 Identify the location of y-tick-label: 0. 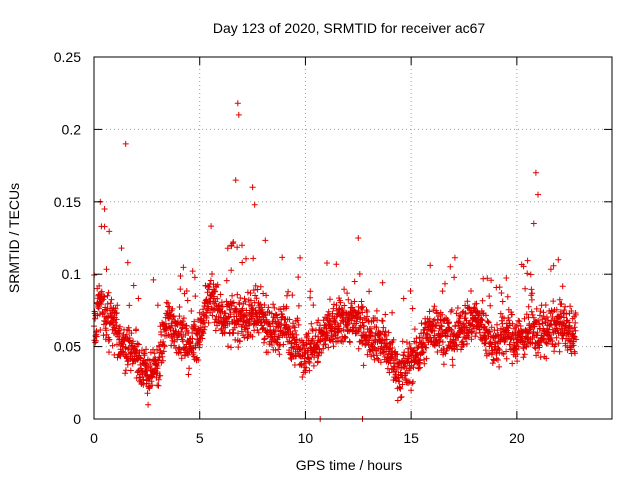
(77, 419).